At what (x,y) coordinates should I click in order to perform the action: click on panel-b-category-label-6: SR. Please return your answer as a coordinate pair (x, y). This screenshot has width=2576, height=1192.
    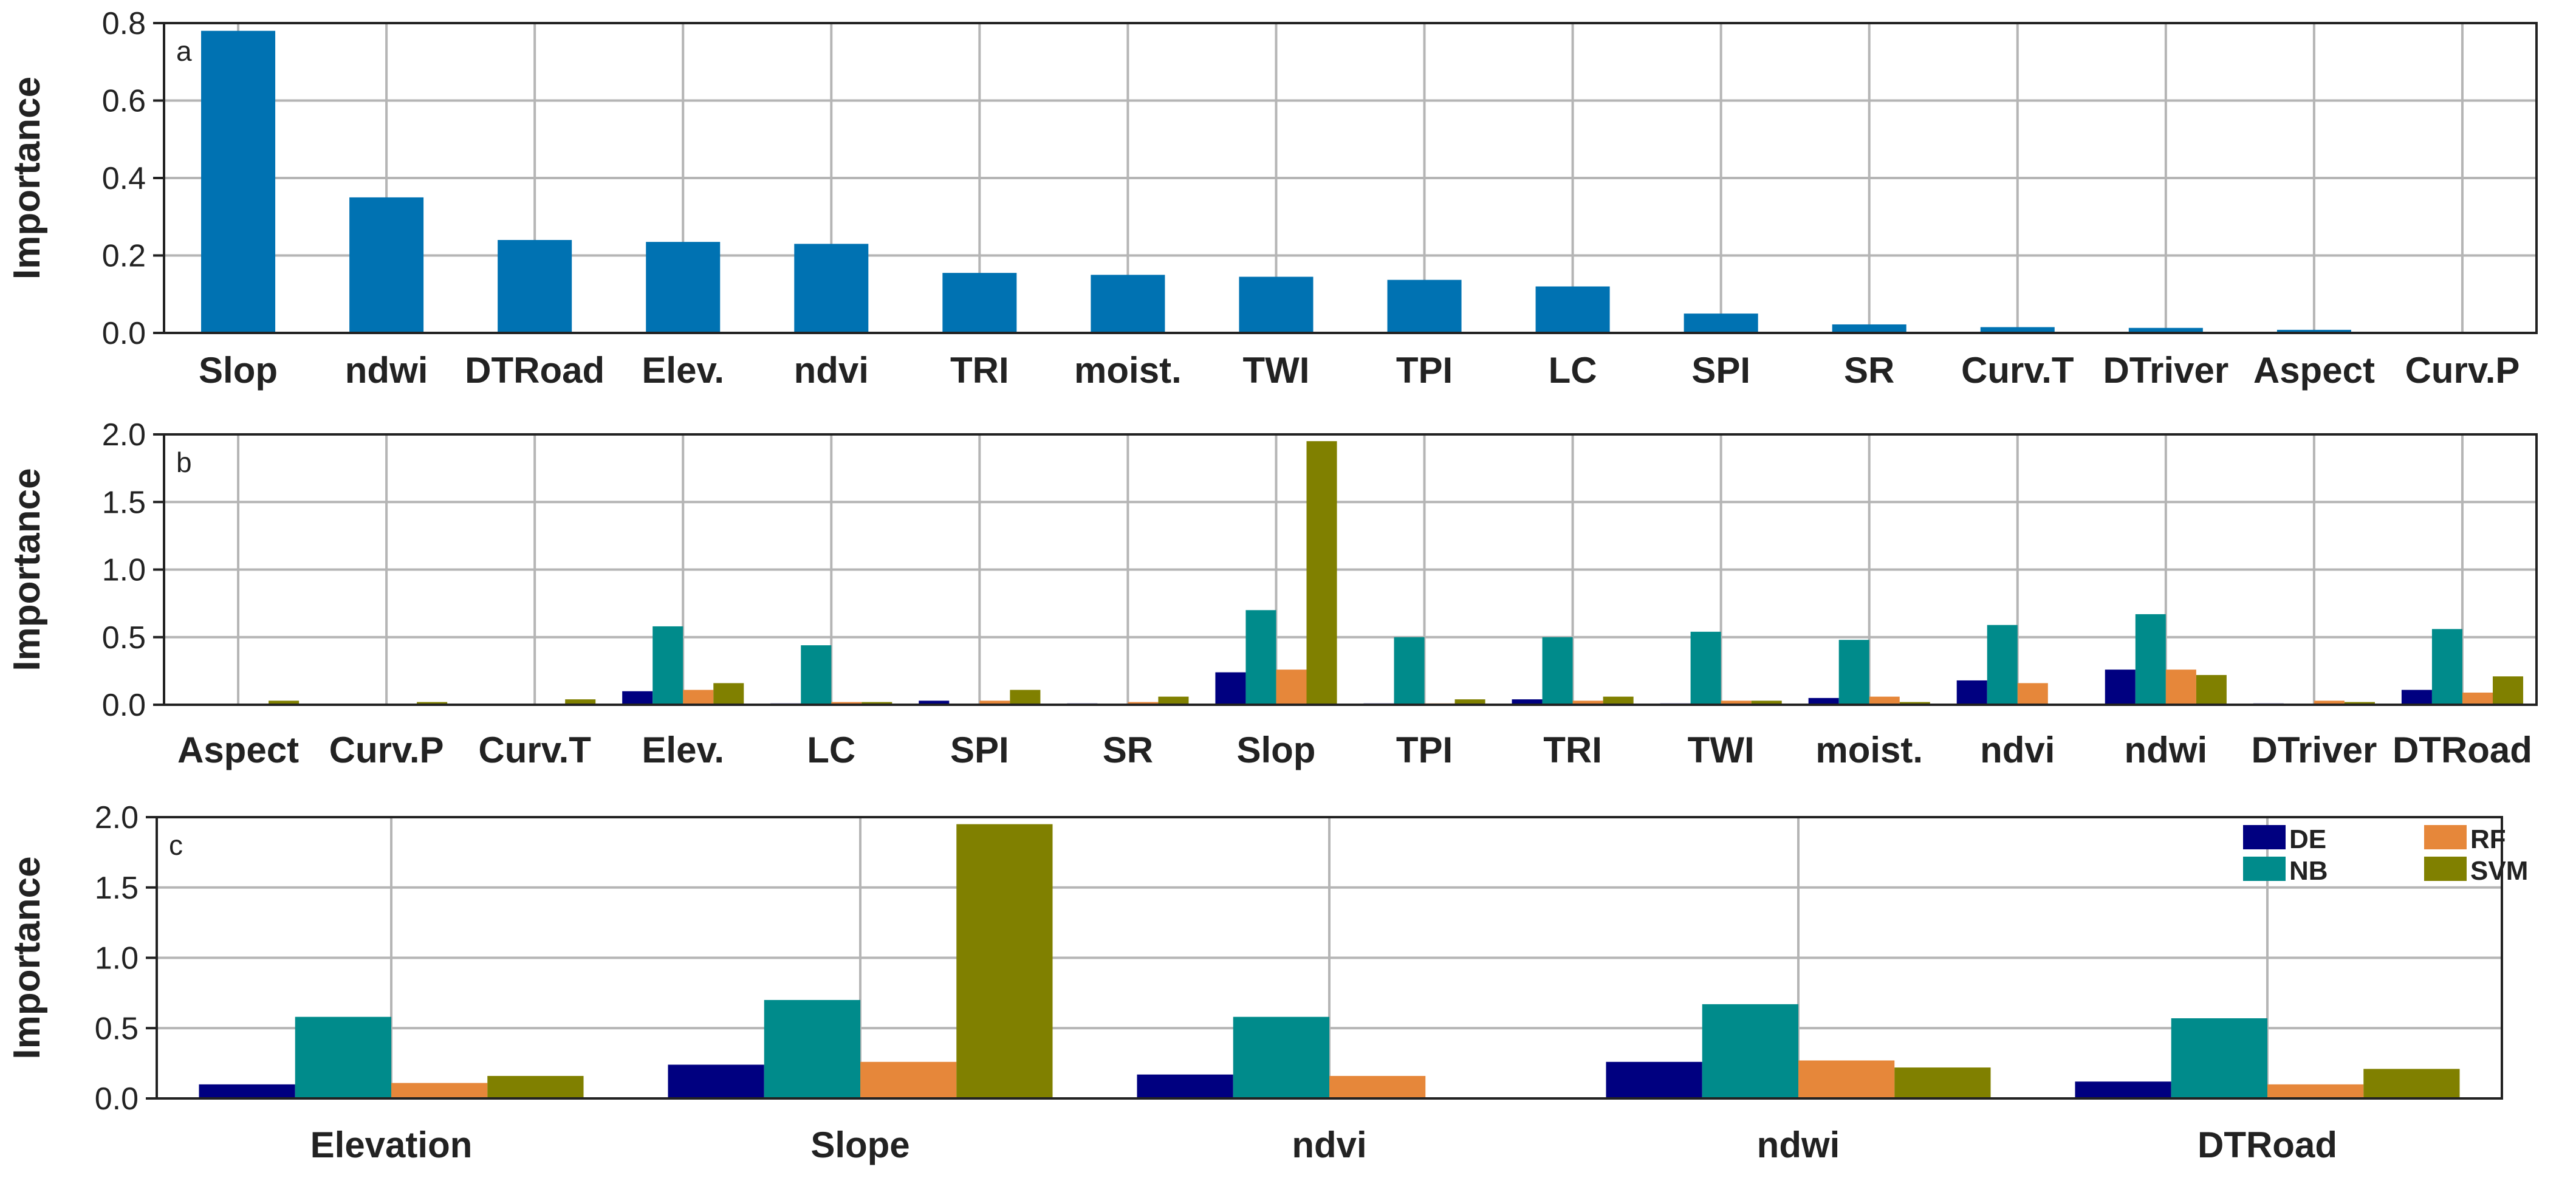
    Looking at the image, I should click on (1128, 750).